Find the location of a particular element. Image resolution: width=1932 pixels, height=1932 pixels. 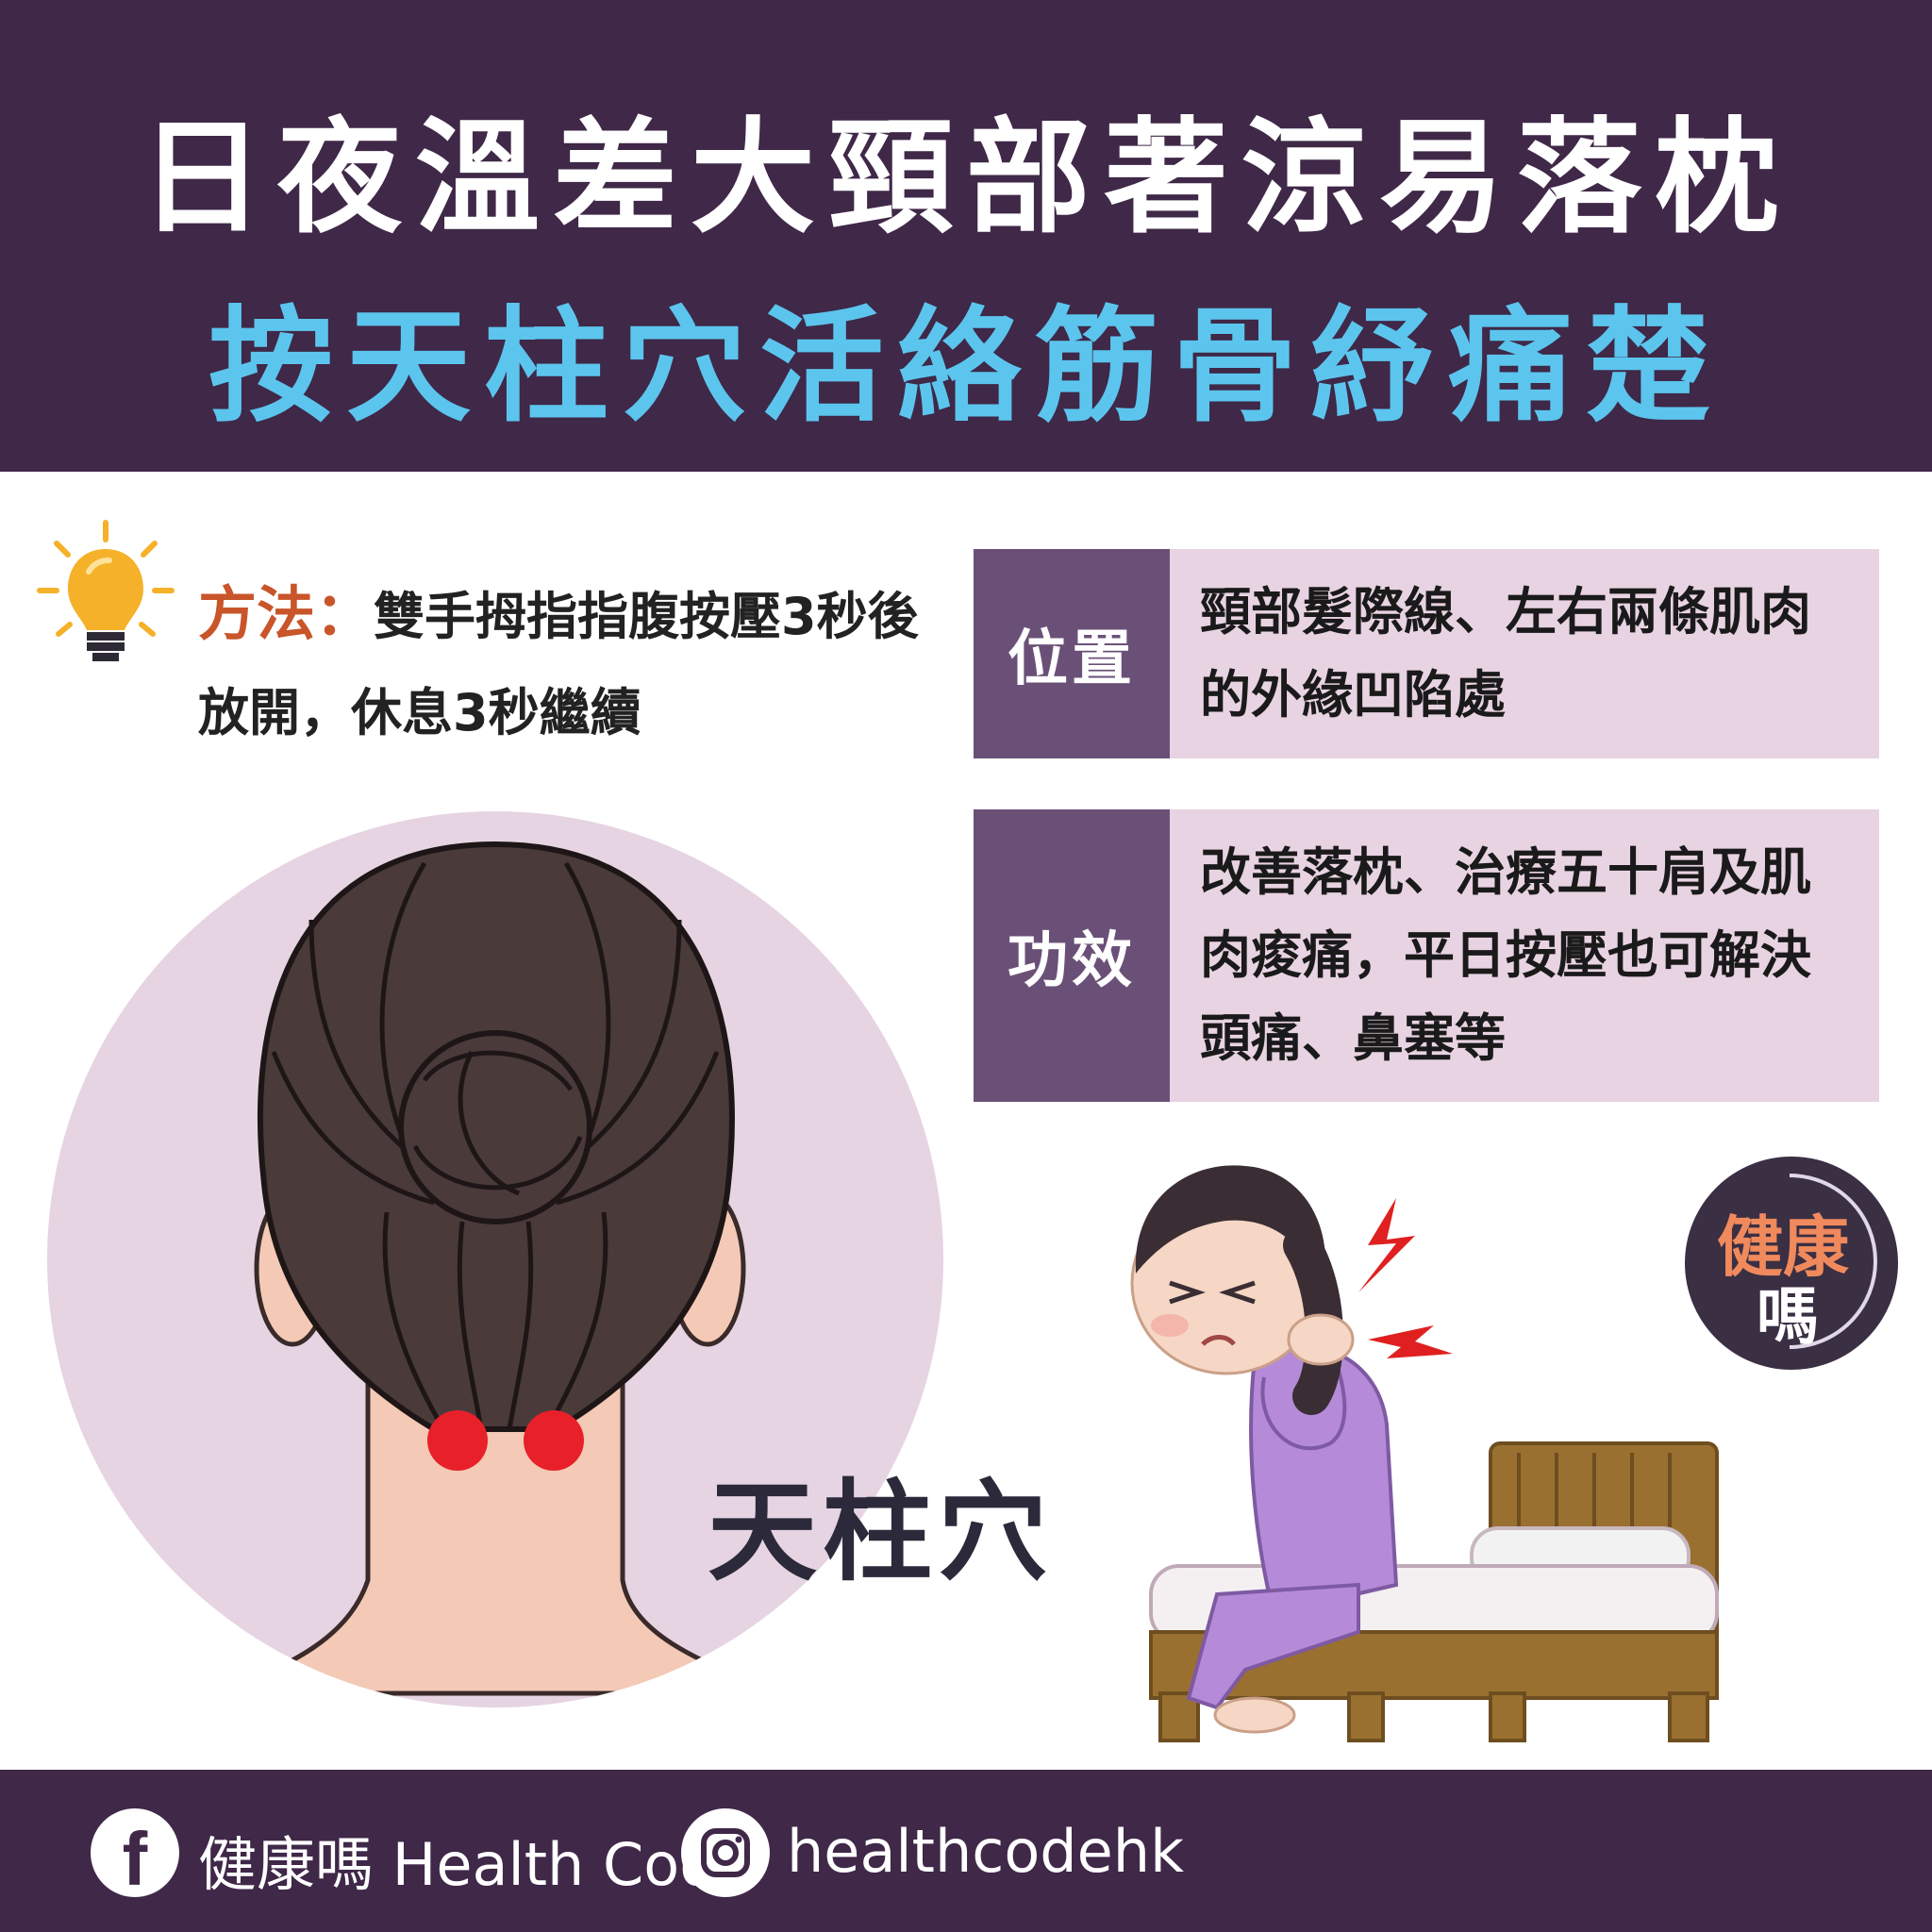

lightbulb-icon is located at coordinates (106, 590).